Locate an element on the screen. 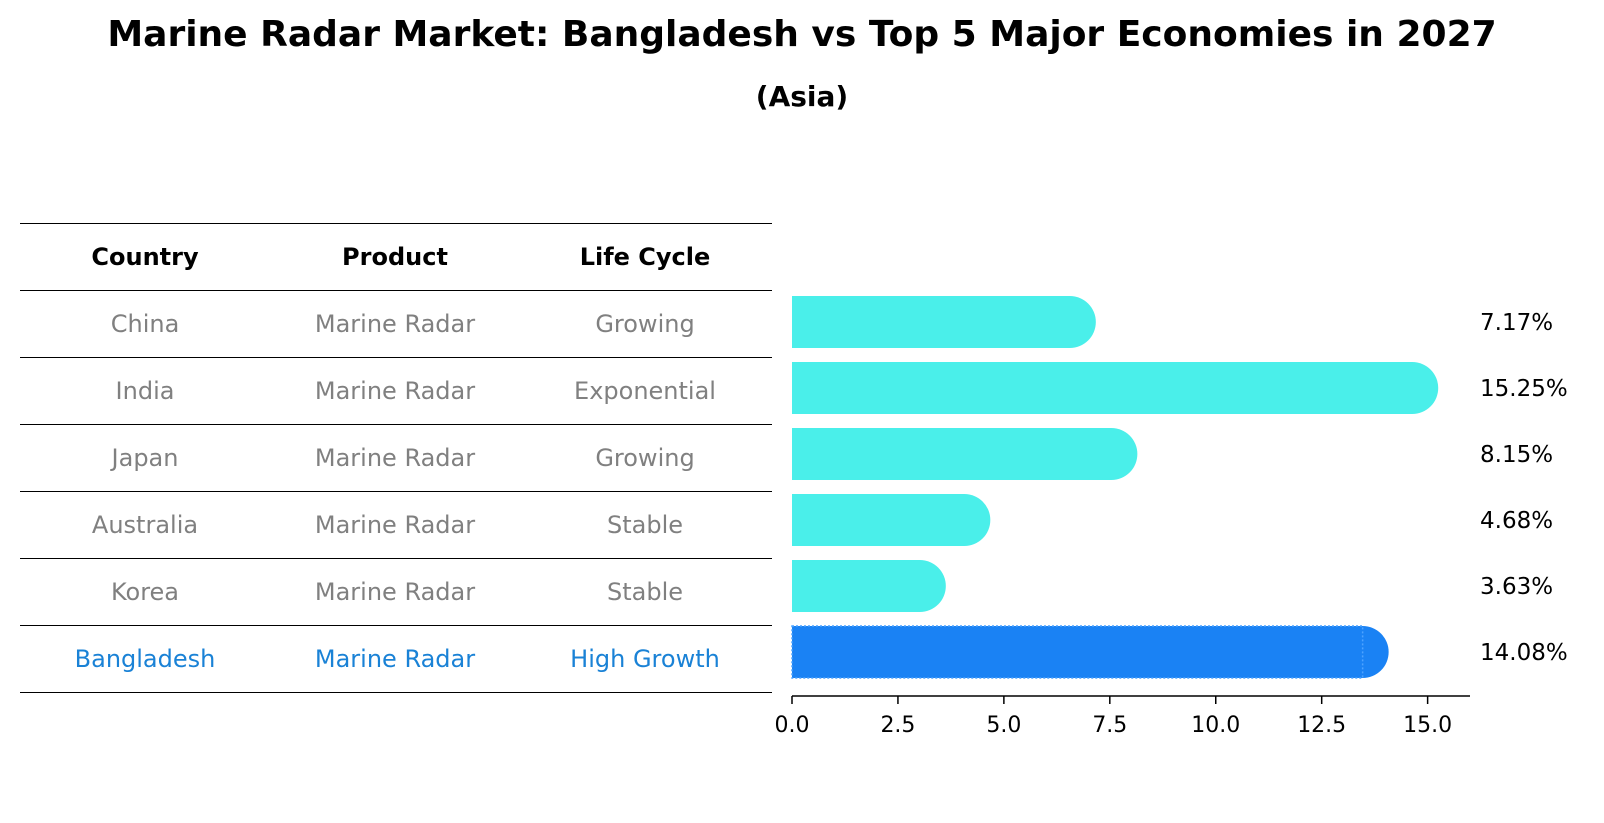  bar-india is located at coordinates (1115, 388).